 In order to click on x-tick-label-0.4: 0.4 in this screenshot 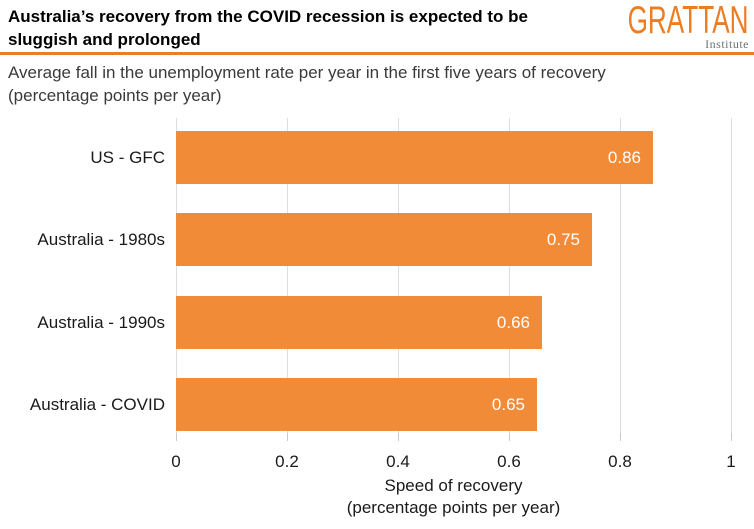, I will do `click(398, 461)`.